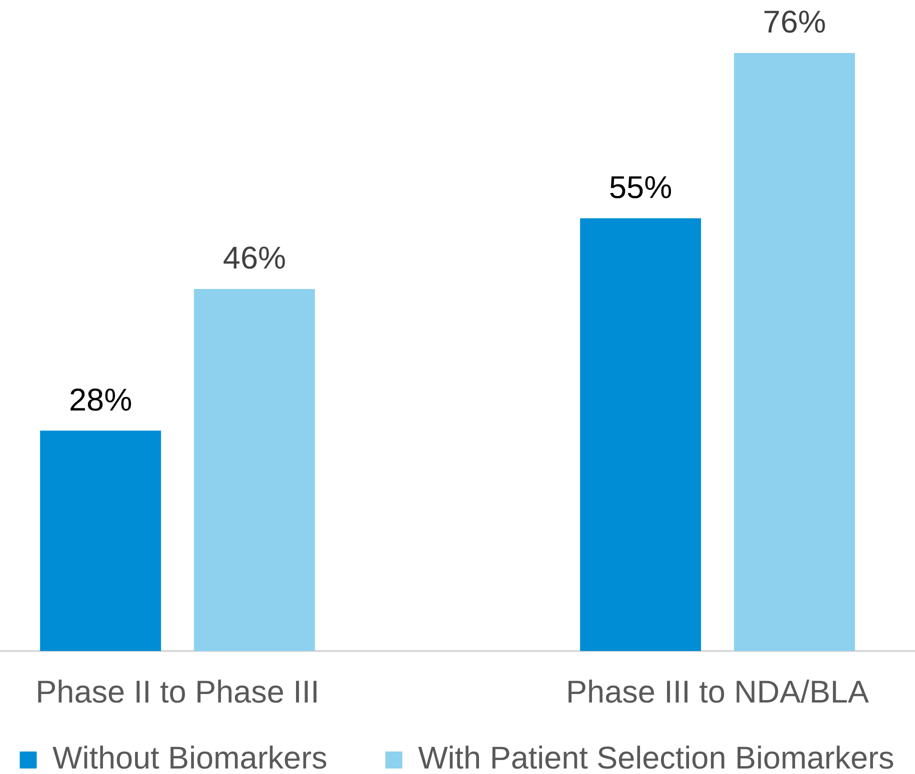 The image size is (915, 774). Describe the element at coordinates (717, 692) in the screenshot. I see `x-tick-label: Phase III to NDA/BLA` at that location.